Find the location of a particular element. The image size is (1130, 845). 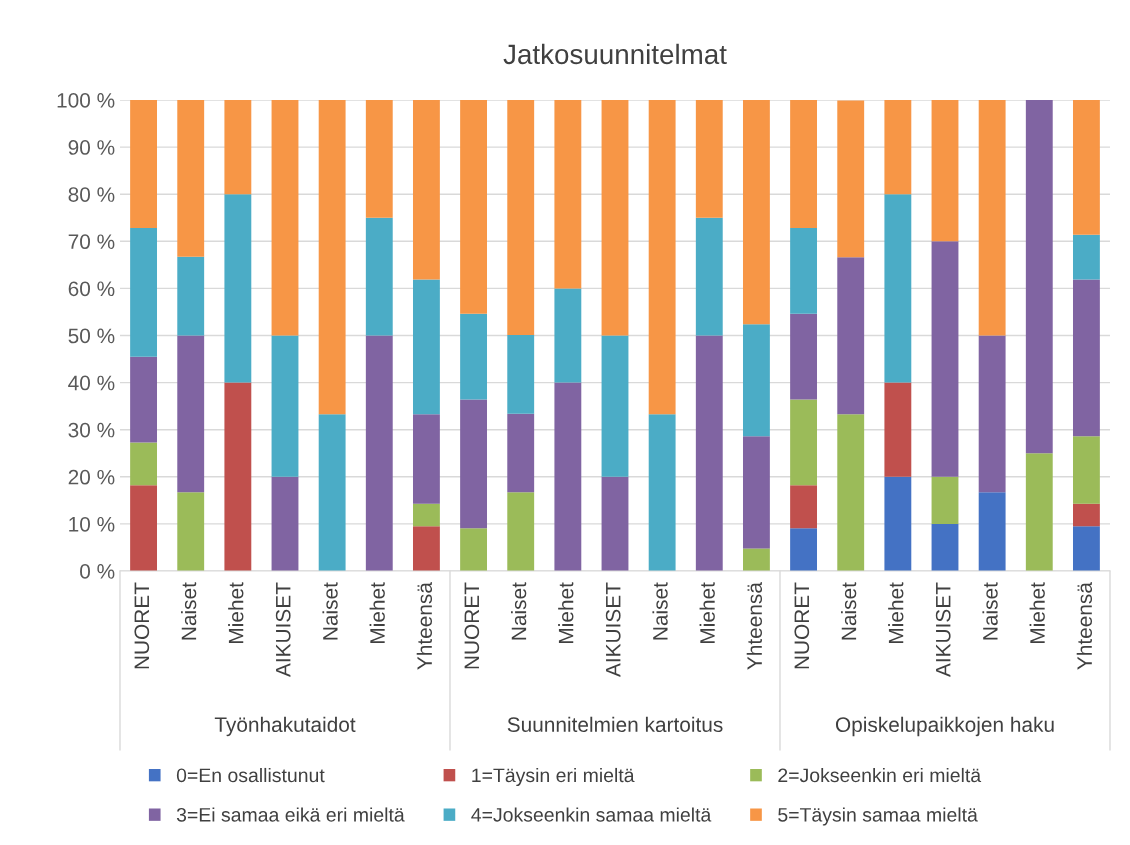

y-tick-label: 20 % is located at coordinates (91, 477).